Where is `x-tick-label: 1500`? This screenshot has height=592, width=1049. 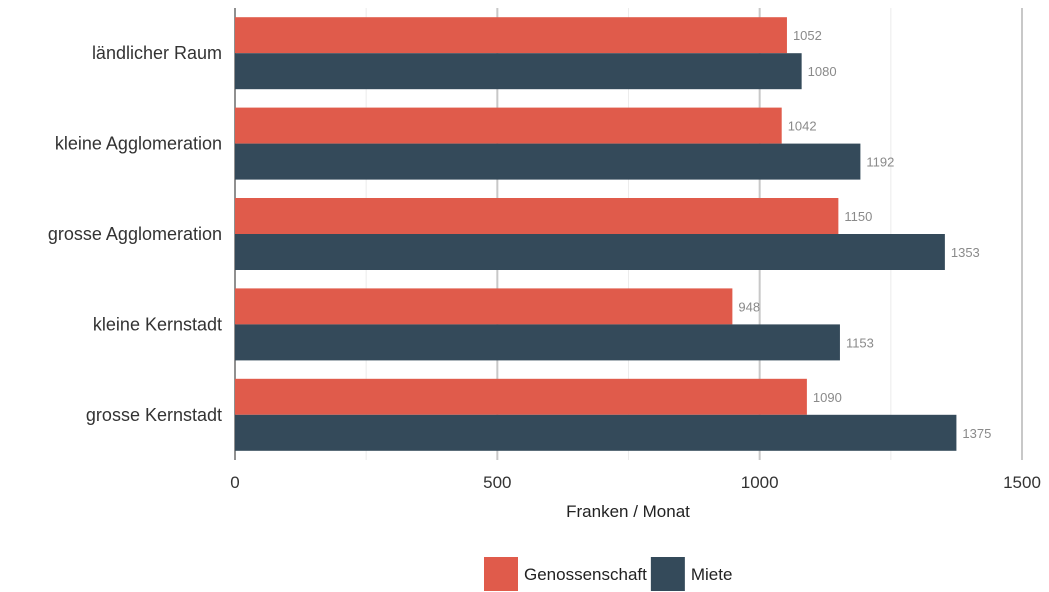
x-tick-label: 1500 is located at coordinates (1022, 482).